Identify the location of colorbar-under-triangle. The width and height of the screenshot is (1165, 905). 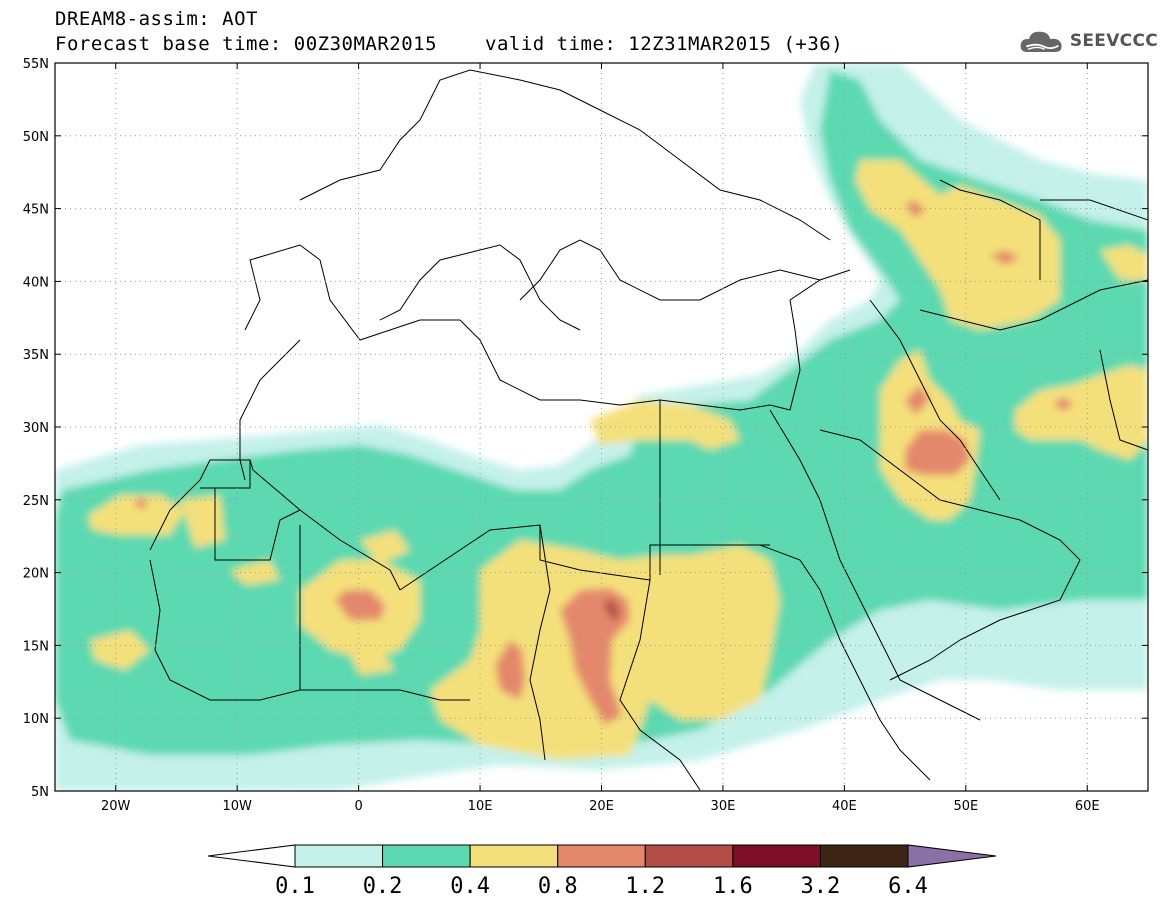
(251, 856).